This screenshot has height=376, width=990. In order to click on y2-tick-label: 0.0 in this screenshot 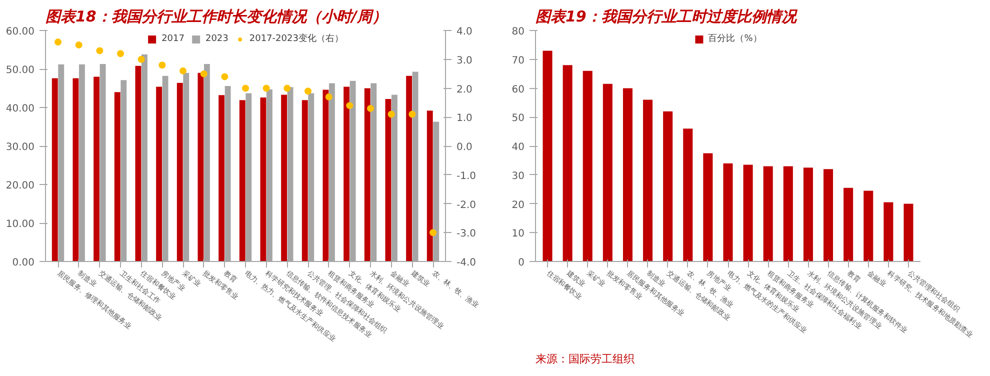, I will do `click(464, 147)`.